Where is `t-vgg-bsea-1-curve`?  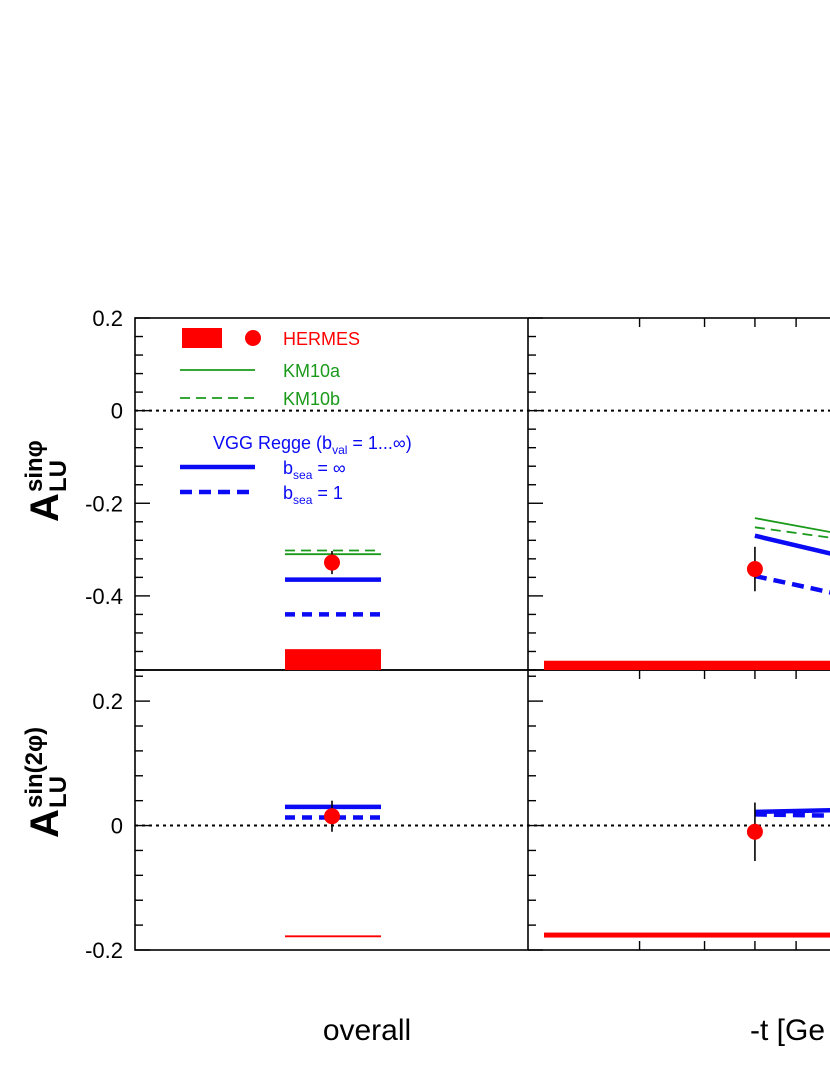
t-vgg-bsea-1-curve is located at coordinates (792, 584).